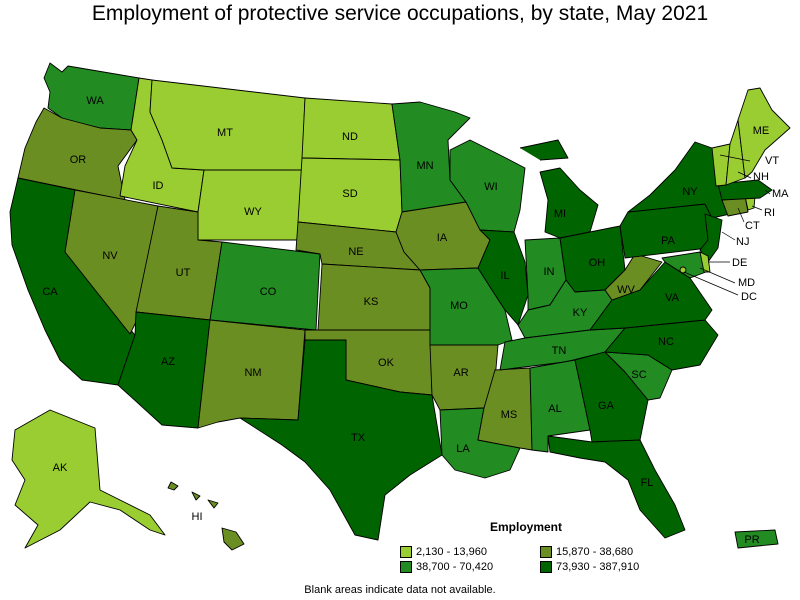  I want to click on label-IN: IN, so click(549, 272).